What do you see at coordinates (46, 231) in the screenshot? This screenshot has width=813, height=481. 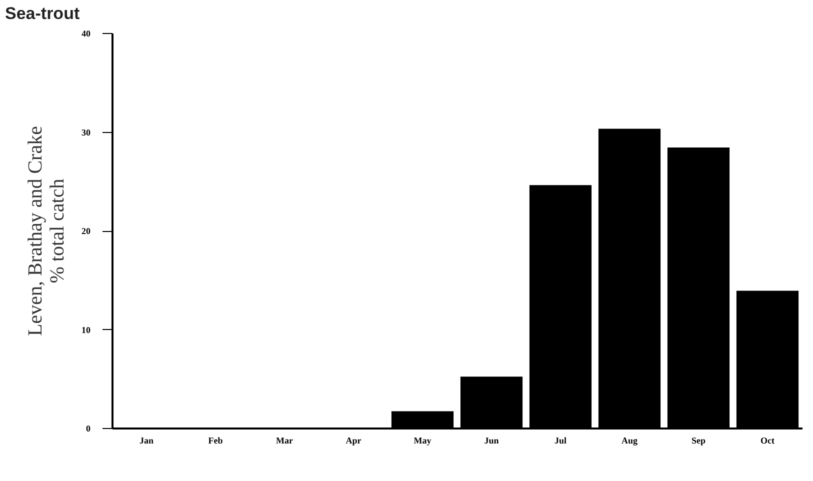 I see `y-axis-title: Leven, Brathay and Crake % total catch` at bounding box center [46, 231].